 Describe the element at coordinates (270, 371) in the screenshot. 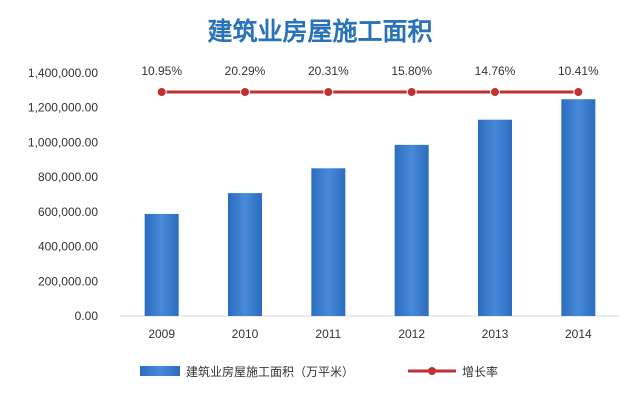

I see `legend-bar-label: 建筑业房屋施工面积（万平米）` at that location.